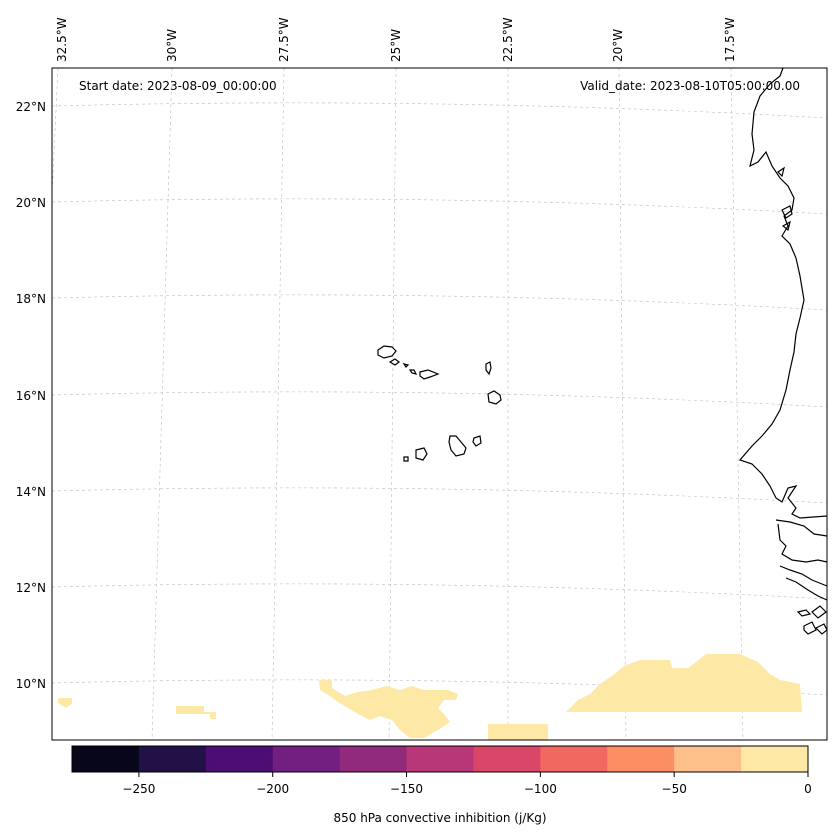  Describe the element at coordinates (540, 789) in the screenshot. I see `colorbar-tick-label: −100` at that location.